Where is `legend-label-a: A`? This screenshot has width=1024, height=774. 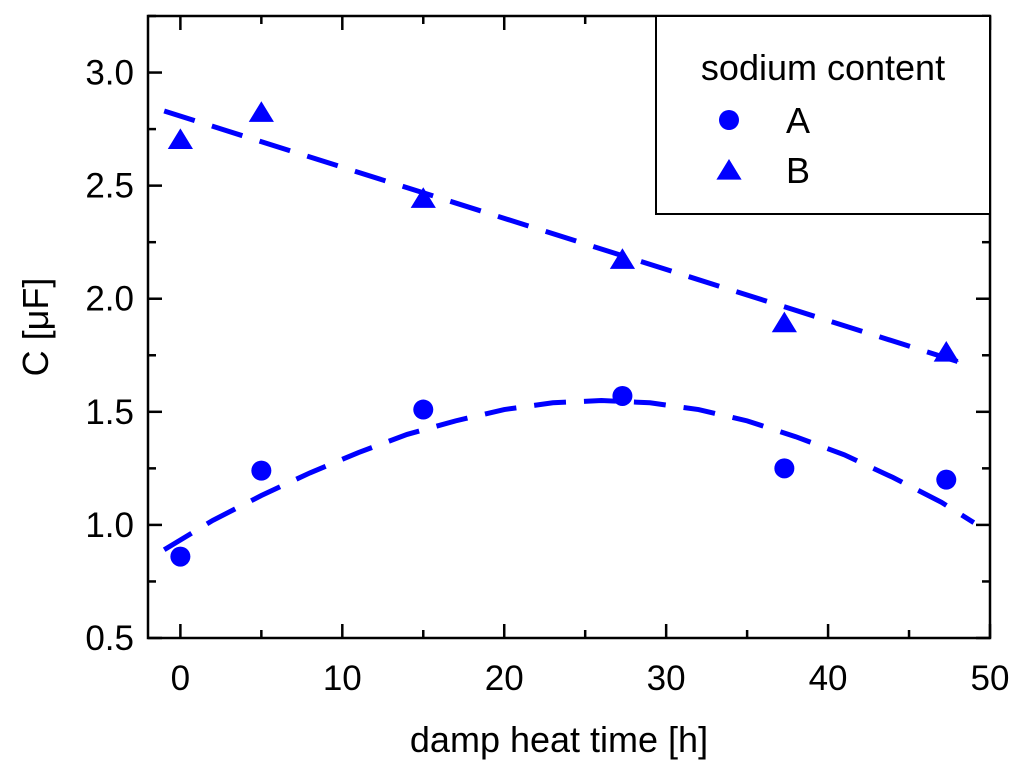 legend-label-a: A is located at coordinates (798, 120).